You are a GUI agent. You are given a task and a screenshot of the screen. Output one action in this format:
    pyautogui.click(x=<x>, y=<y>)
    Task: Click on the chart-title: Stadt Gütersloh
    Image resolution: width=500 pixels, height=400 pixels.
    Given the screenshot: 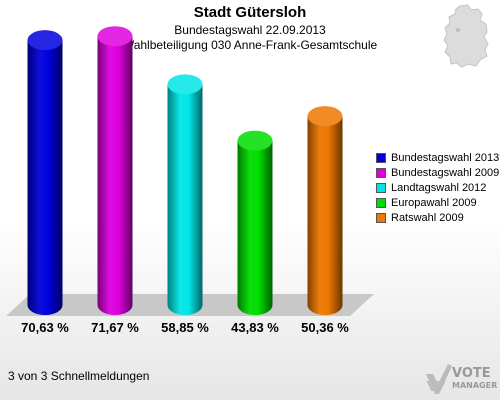 What is the action you would take?
    pyautogui.click(x=250, y=12)
    